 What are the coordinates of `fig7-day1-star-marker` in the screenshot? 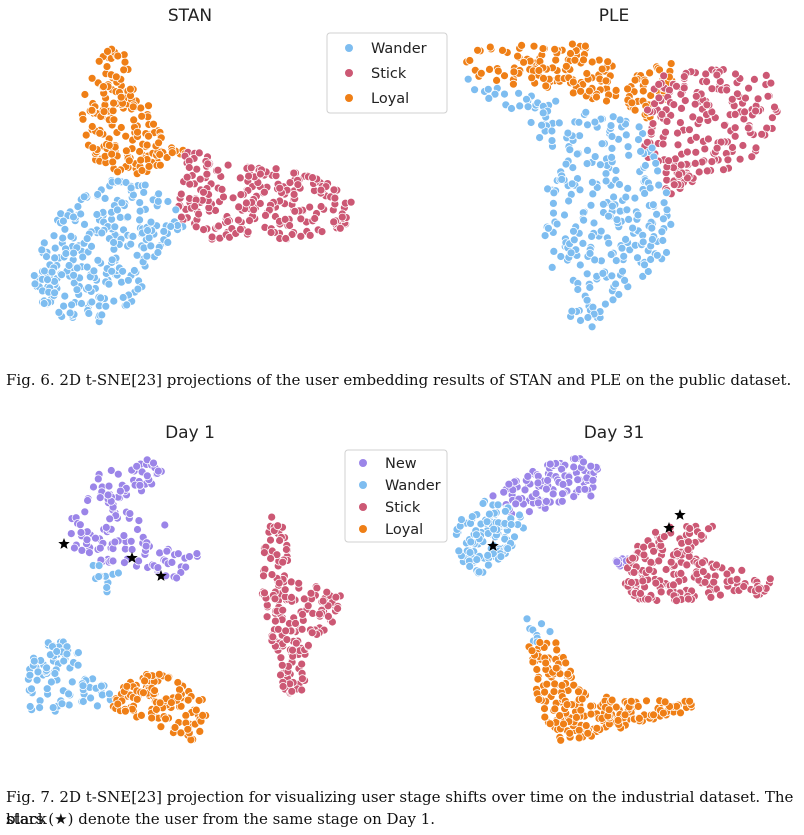 It's located at (132, 557).